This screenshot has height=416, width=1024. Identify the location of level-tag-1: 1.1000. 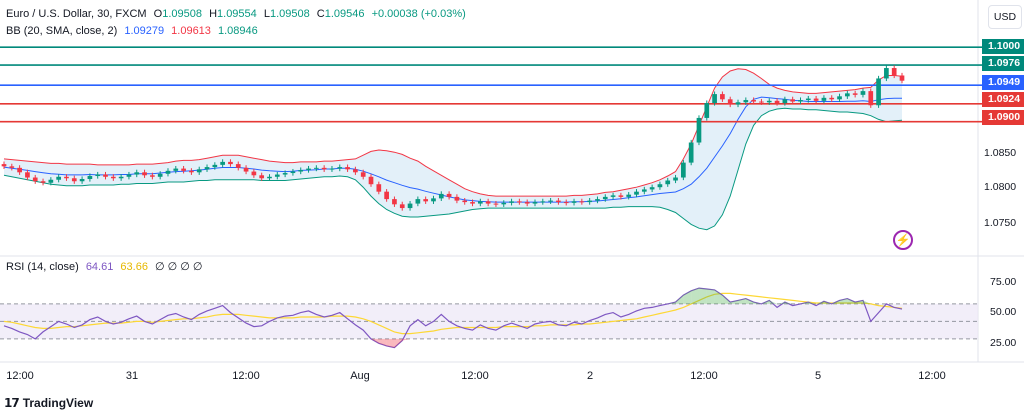
(1003, 46).